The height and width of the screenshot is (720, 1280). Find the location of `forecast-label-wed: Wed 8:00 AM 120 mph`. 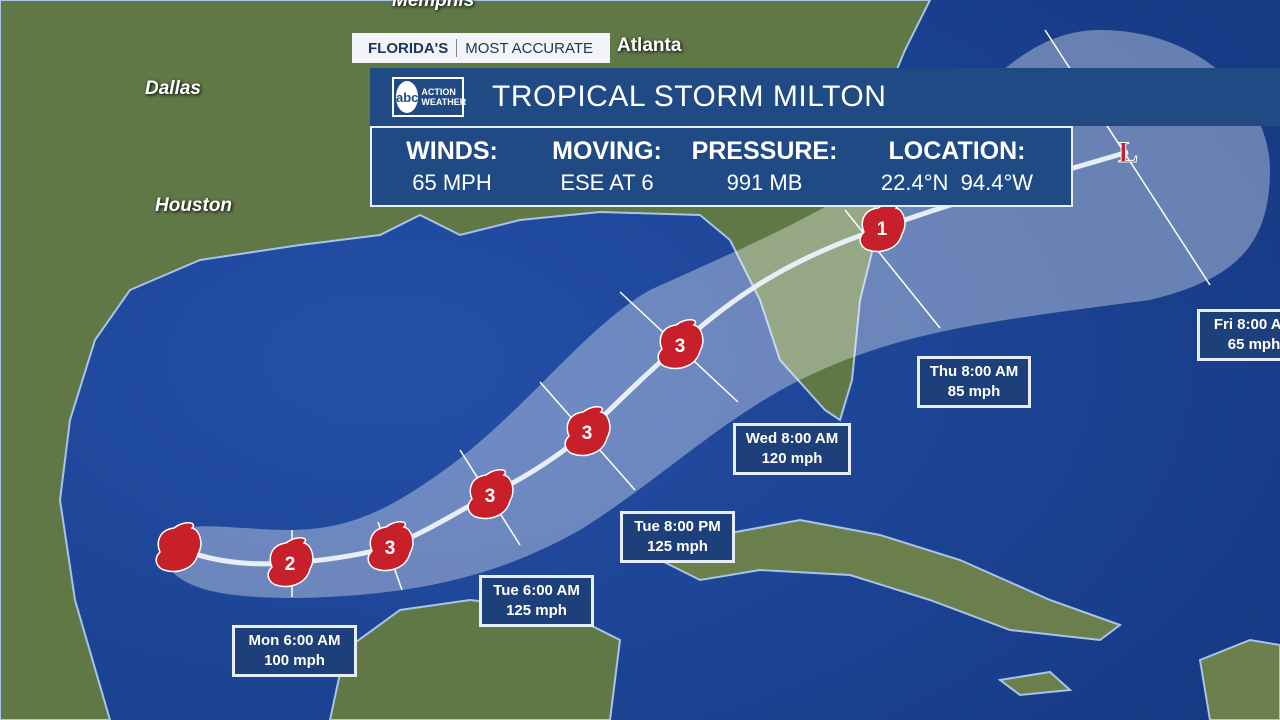

forecast-label-wed: Wed 8:00 AM 120 mph is located at coordinates (792, 449).